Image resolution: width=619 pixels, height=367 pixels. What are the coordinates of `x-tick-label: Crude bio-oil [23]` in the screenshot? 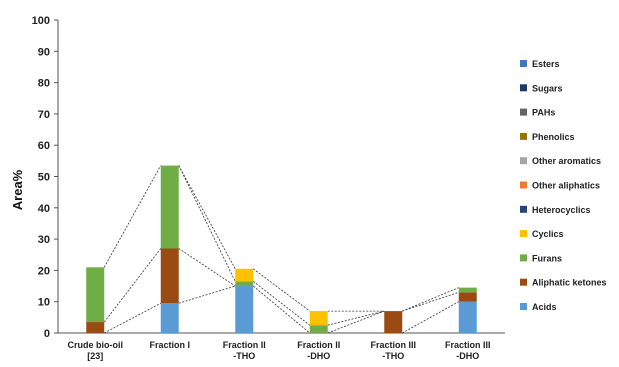 It's located at (96, 350).